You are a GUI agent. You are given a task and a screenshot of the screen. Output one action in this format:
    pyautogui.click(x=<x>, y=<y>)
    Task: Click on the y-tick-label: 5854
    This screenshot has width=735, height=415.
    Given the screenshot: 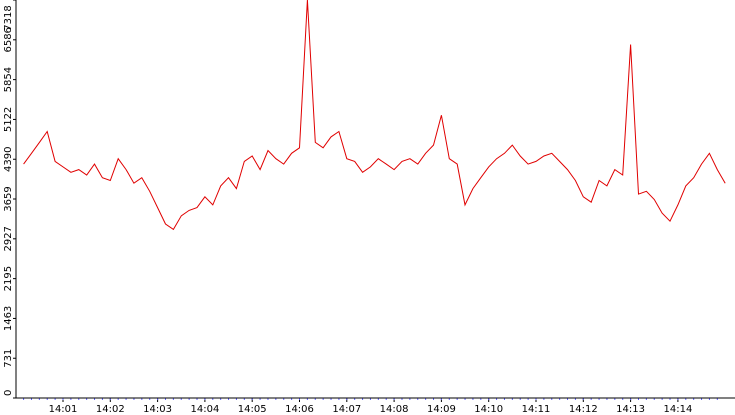 What is the action you would take?
    pyautogui.click(x=8, y=79)
    